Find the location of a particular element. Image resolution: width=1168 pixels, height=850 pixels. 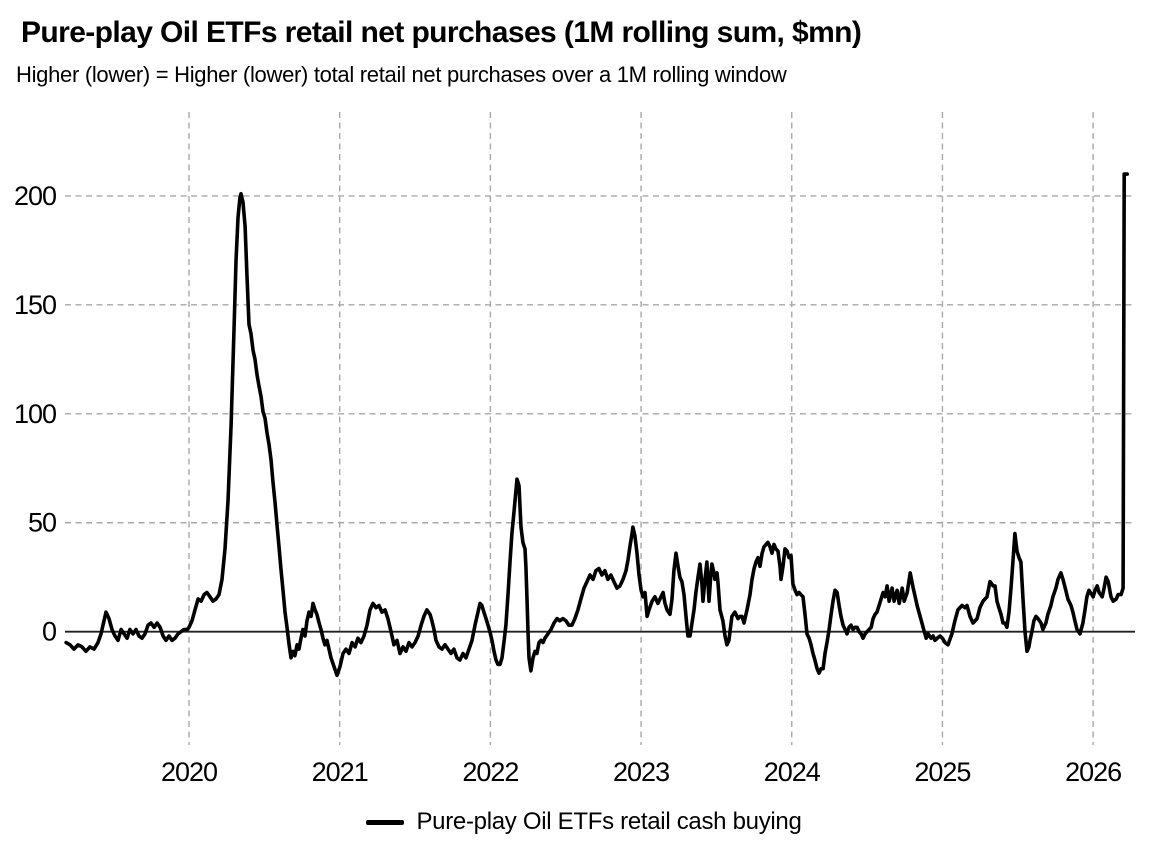

x-tick-label-2021: 2021 is located at coordinates (340, 772).